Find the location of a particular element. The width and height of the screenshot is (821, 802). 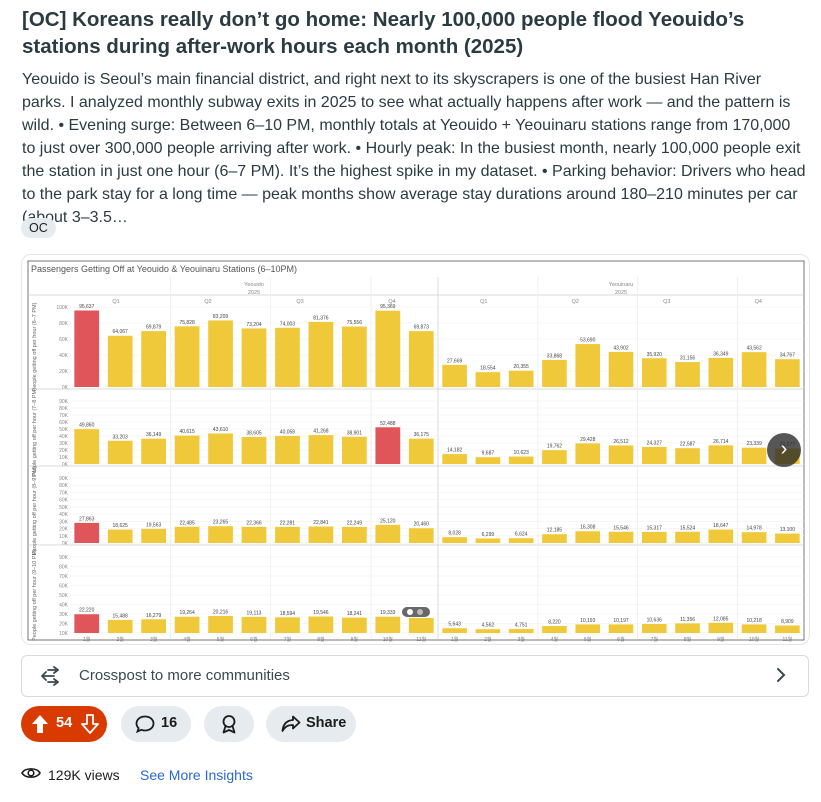

share-button: Share is located at coordinates (311, 724).